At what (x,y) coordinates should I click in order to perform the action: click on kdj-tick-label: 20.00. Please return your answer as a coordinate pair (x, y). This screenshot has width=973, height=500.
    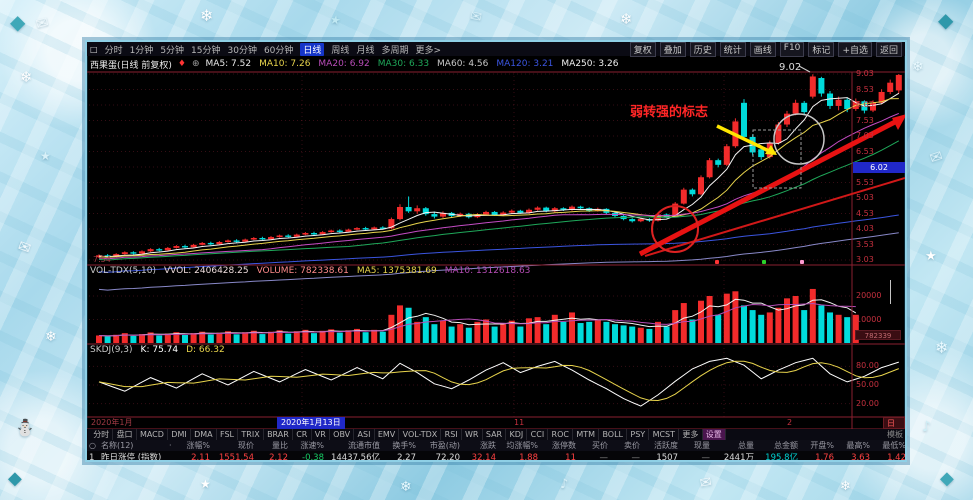
    Looking at the image, I should click on (867, 403).